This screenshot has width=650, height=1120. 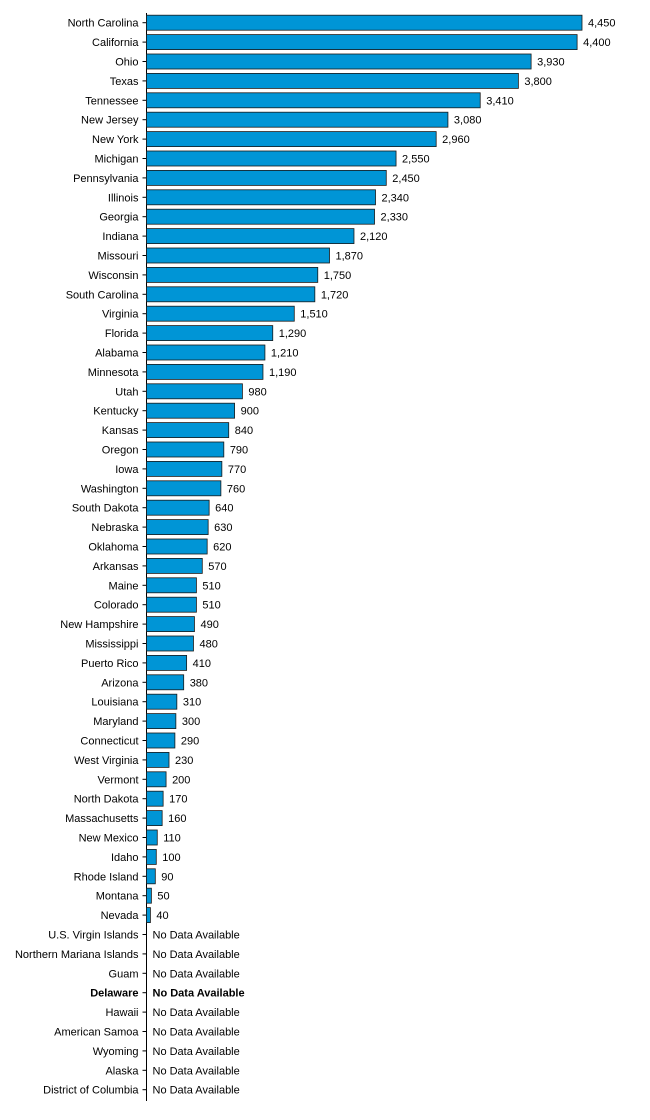 What do you see at coordinates (113, 548) in the screenshot?
I see `category-label: Oklahoma` at bounding box center [113, 548].